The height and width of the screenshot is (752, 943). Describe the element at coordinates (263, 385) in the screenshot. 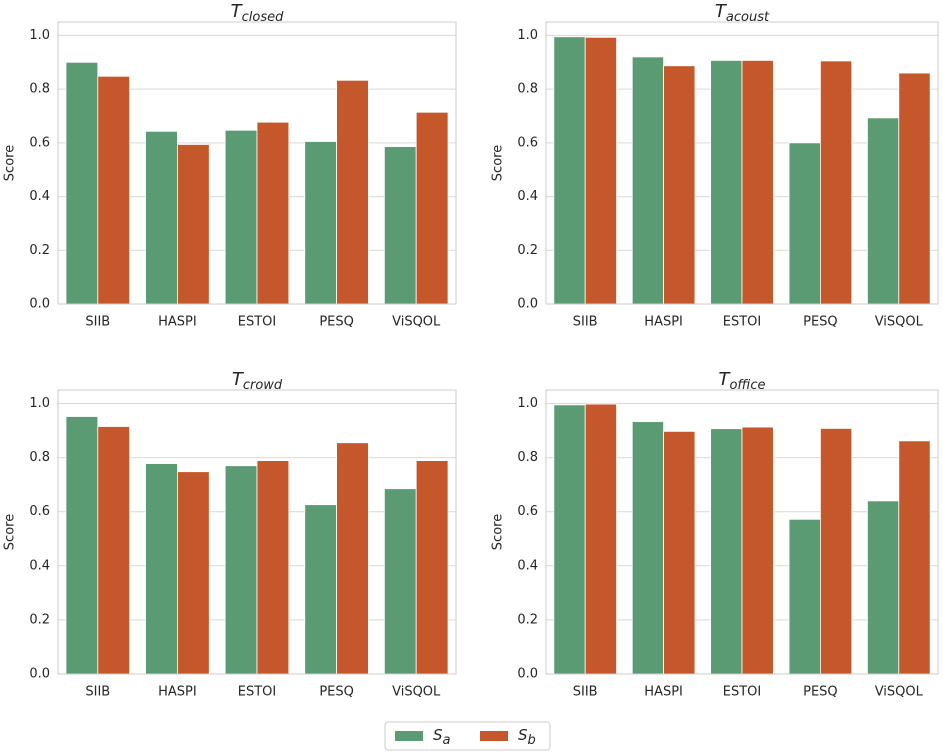

I see `chart-title-subscript: crowd` at that location.